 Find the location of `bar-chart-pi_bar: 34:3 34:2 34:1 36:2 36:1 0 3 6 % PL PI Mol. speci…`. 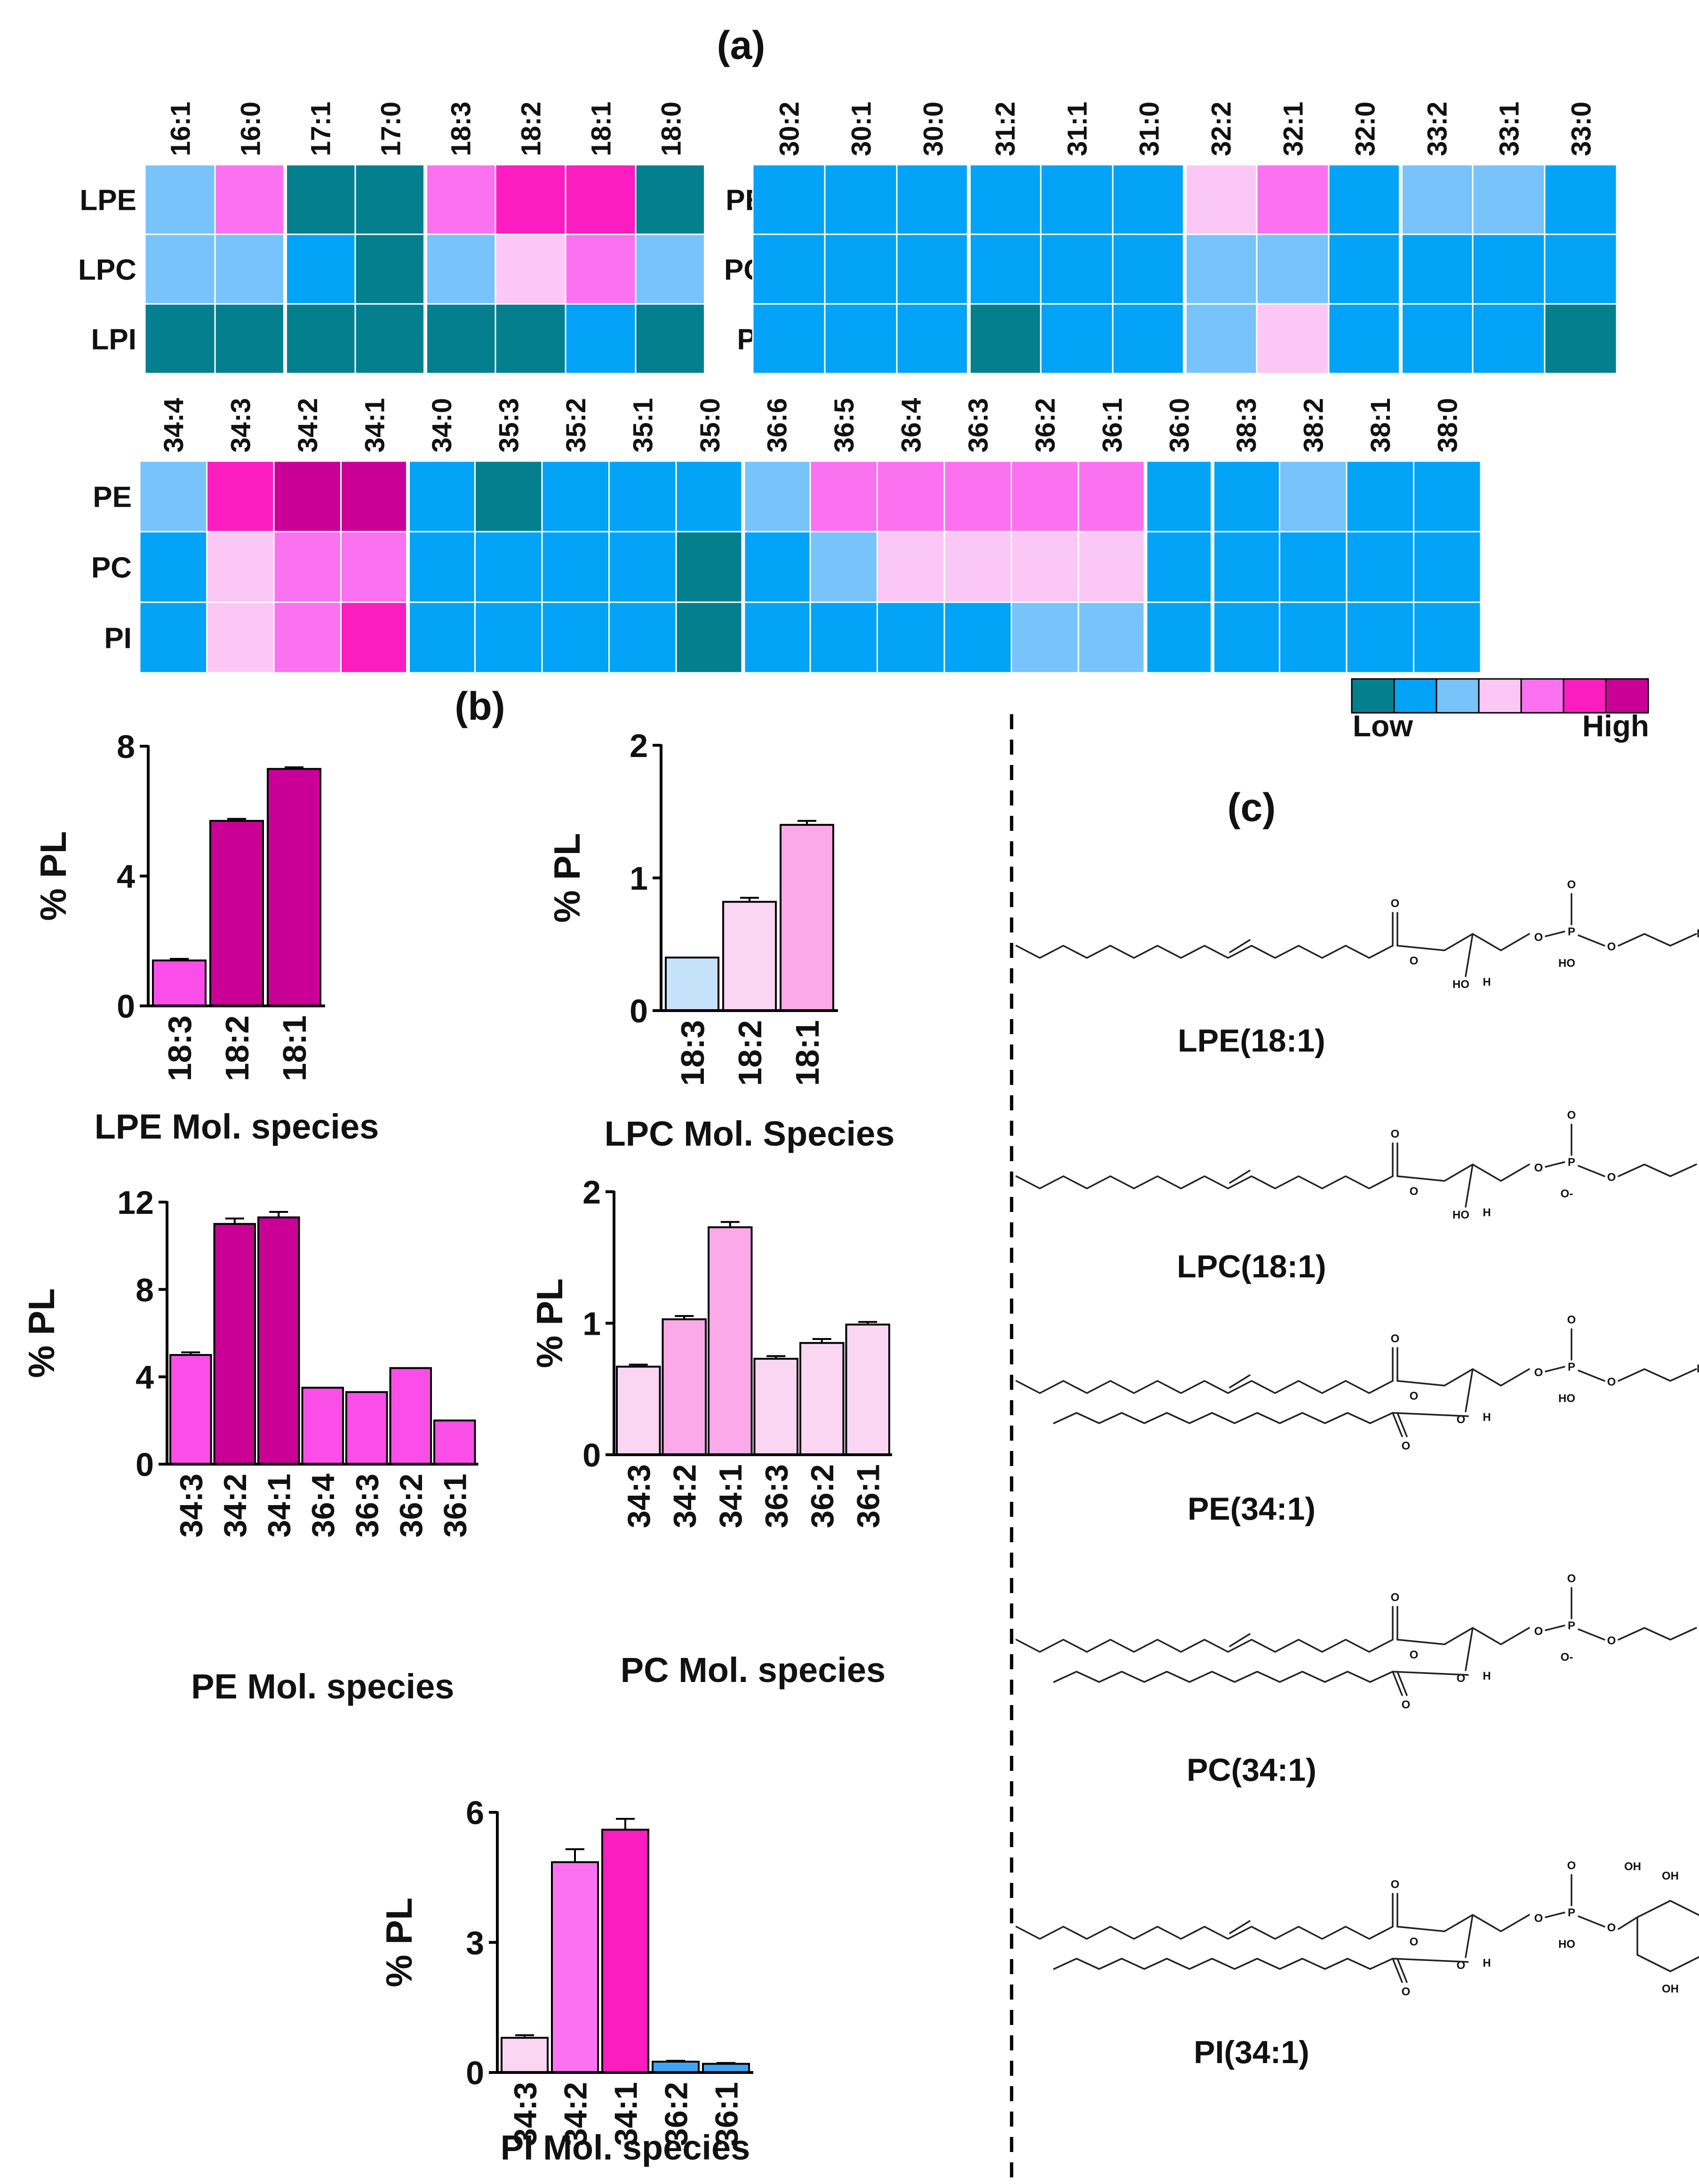

bar-chart-pi_bar: 34:3 34:2 34:1 36:2 36:1 0 3 6 % PL PI Mol. speci… is located at coordinates (565, 1981).